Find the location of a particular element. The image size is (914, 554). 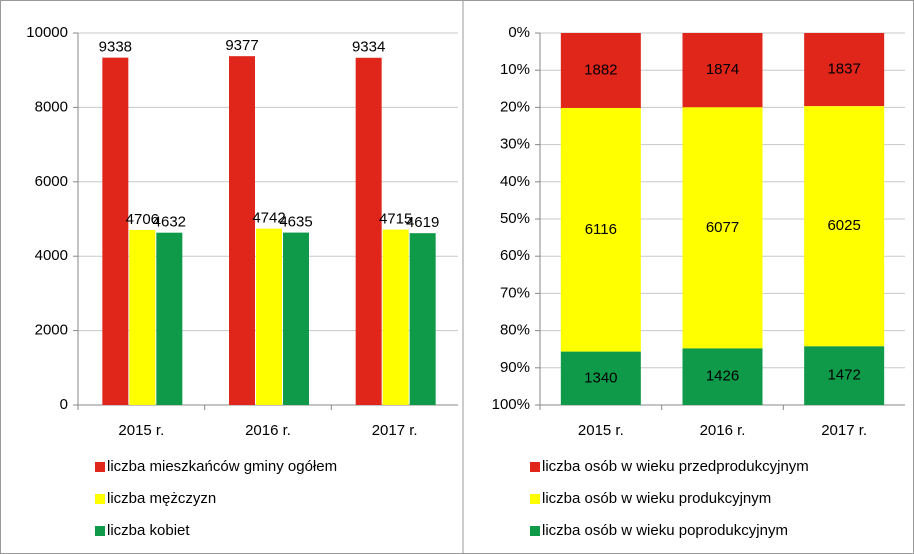

y-tick-label: 30% is located at coordinates (515, 144).